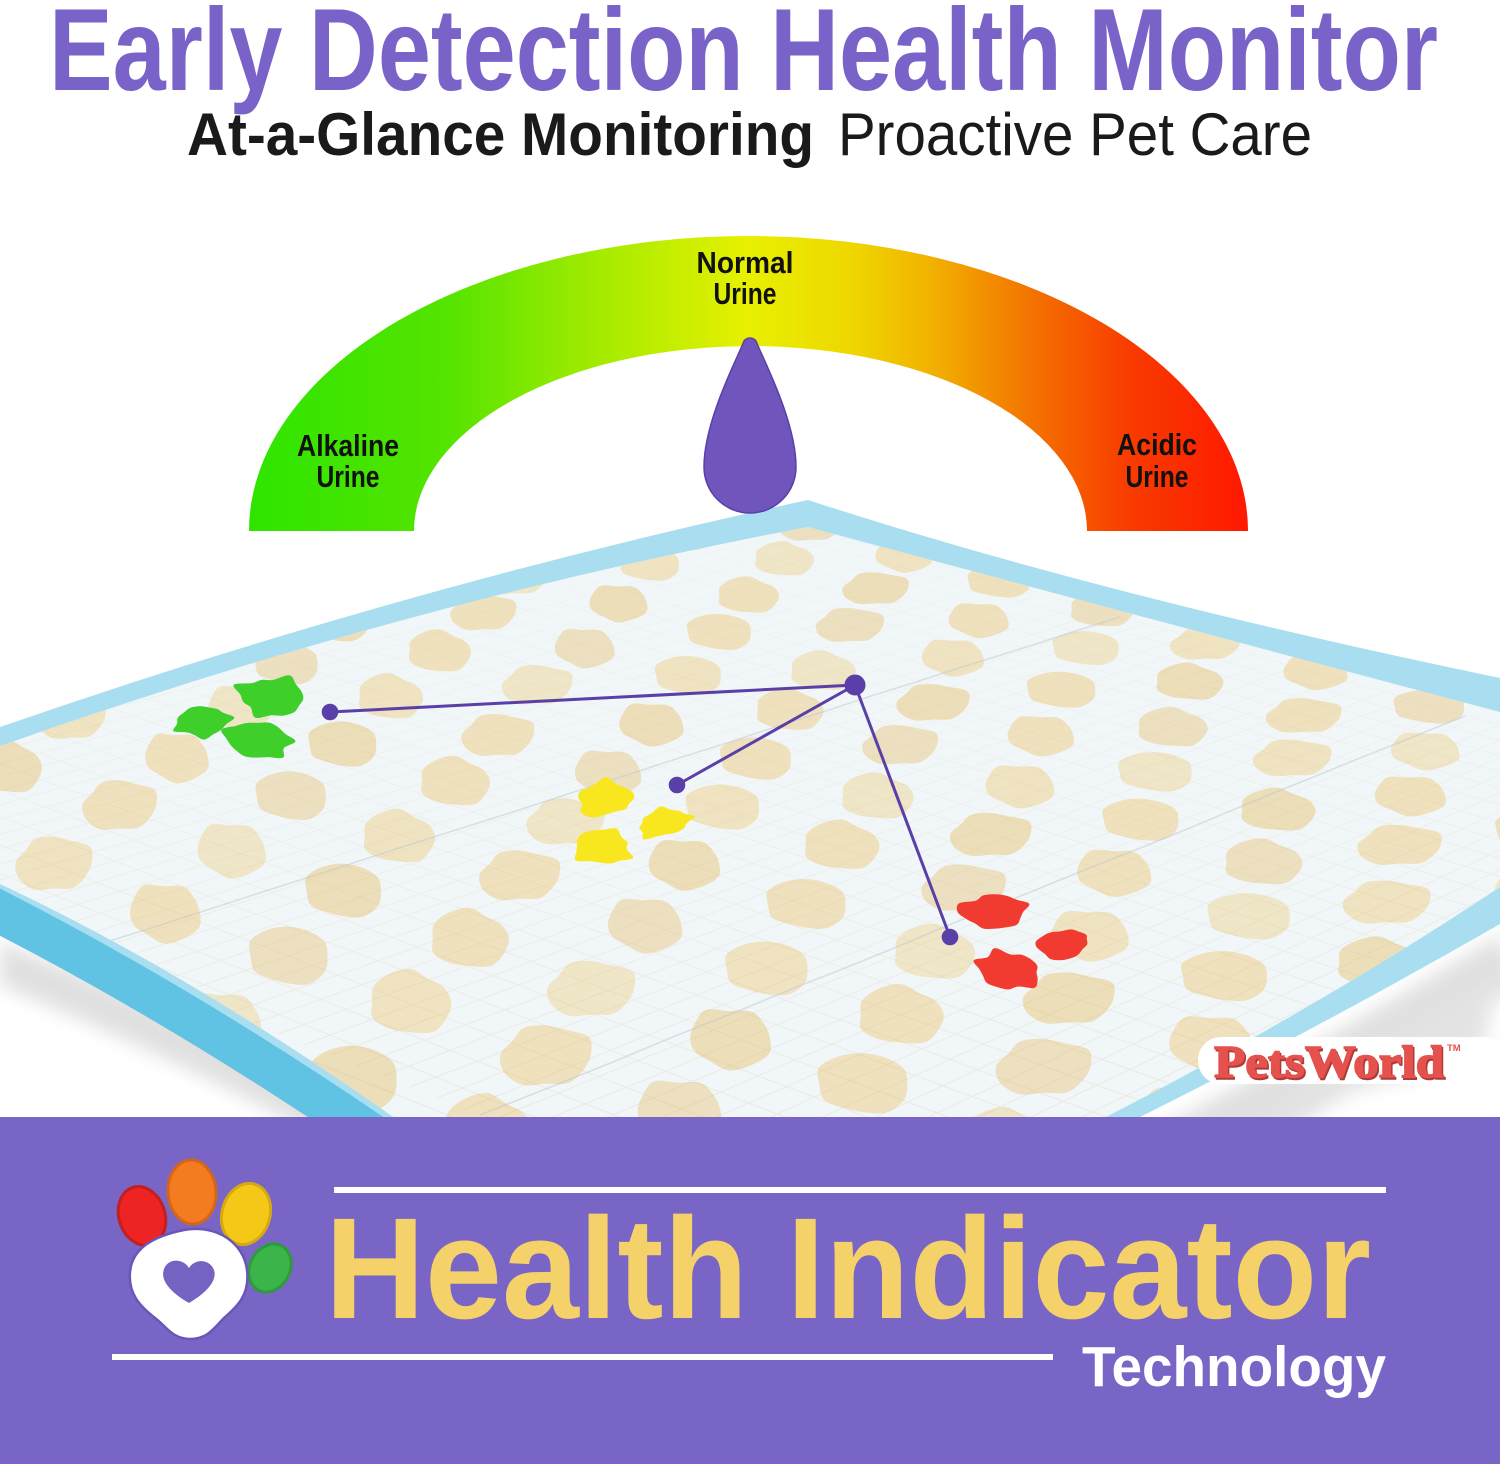  I want to click on svg-text: Health Indicator, so click(848, 1268).